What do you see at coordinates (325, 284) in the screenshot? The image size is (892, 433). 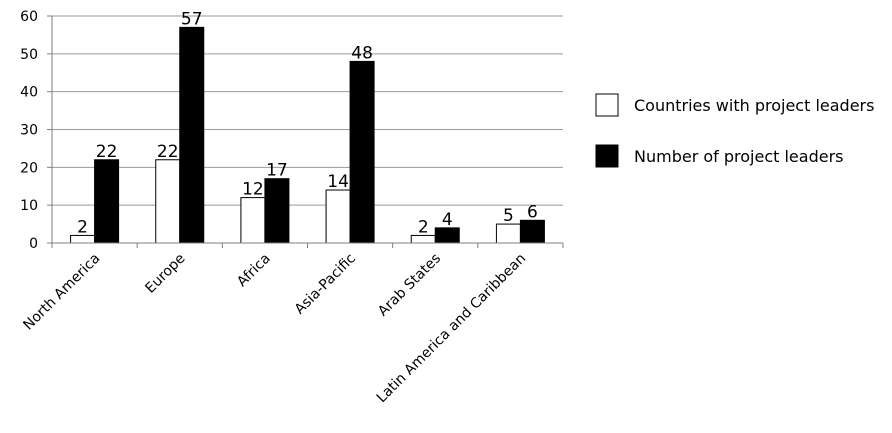 I see `x-category-label: Asia-Pacific` at bounding box center [325, 284].